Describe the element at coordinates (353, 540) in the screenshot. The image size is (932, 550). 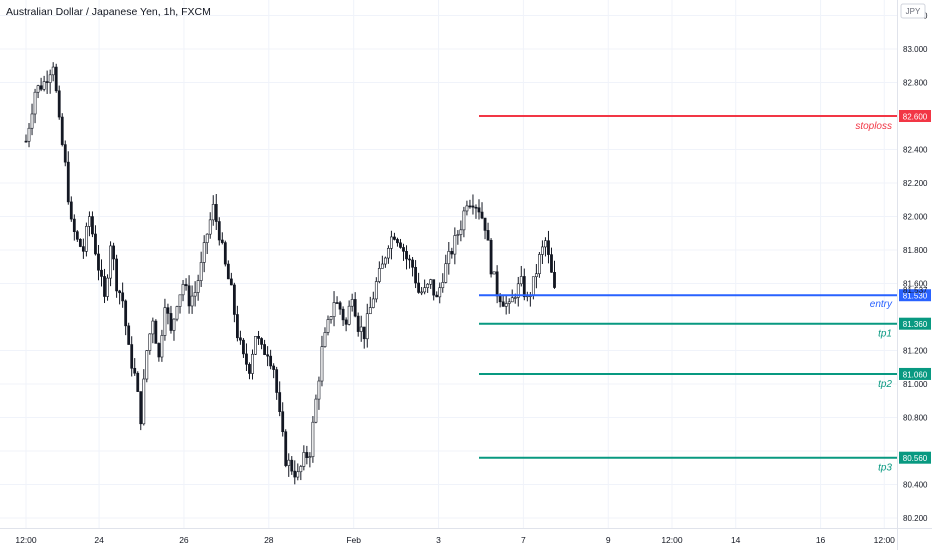
I see `x-tick-label: Feb` at that location.